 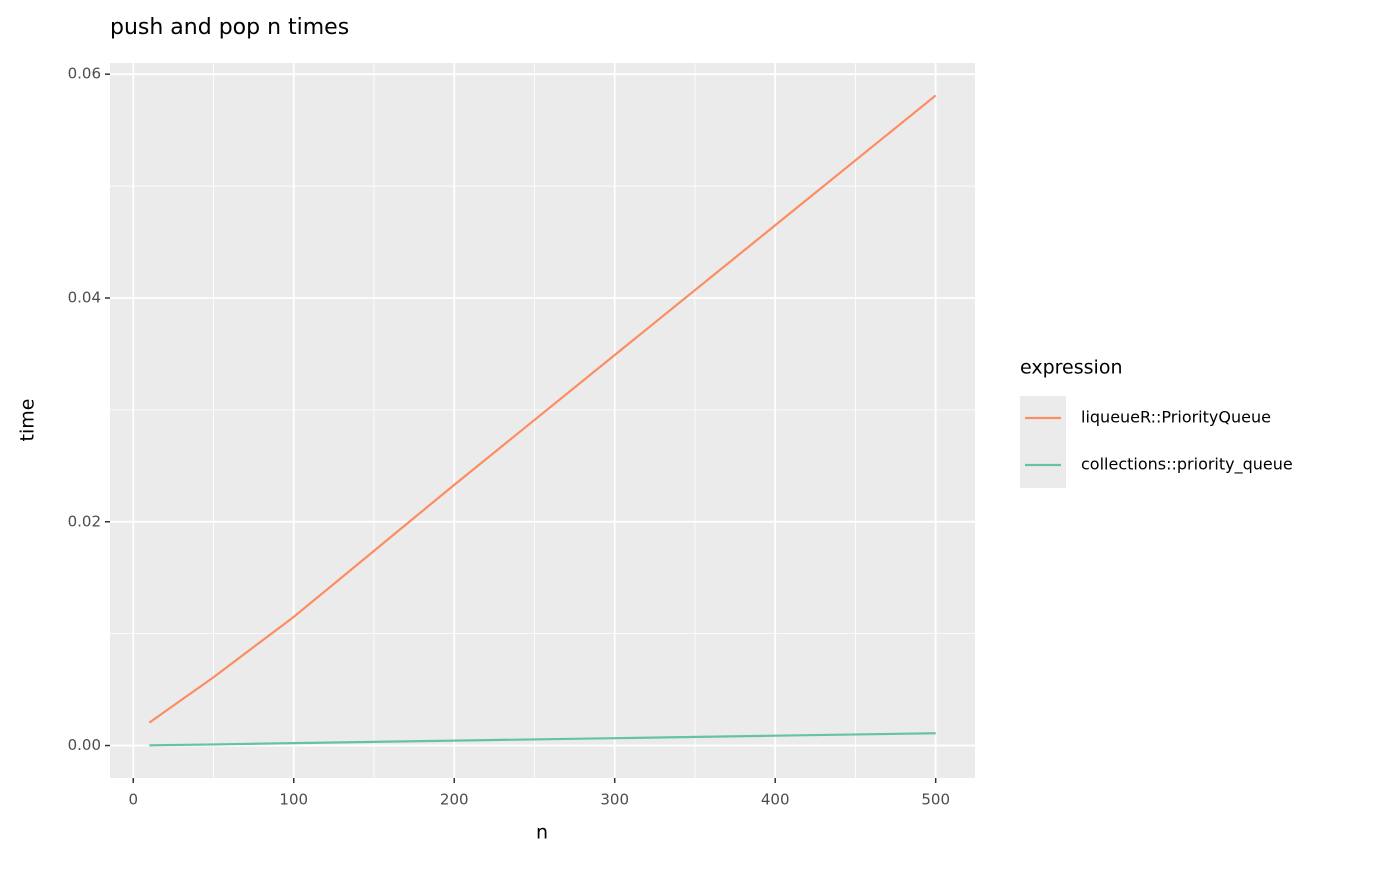 What do you see at coordinates (84, 74) in the screenshot?
I see `y-tick-label: 0.06` at bounding box center [84, 74].